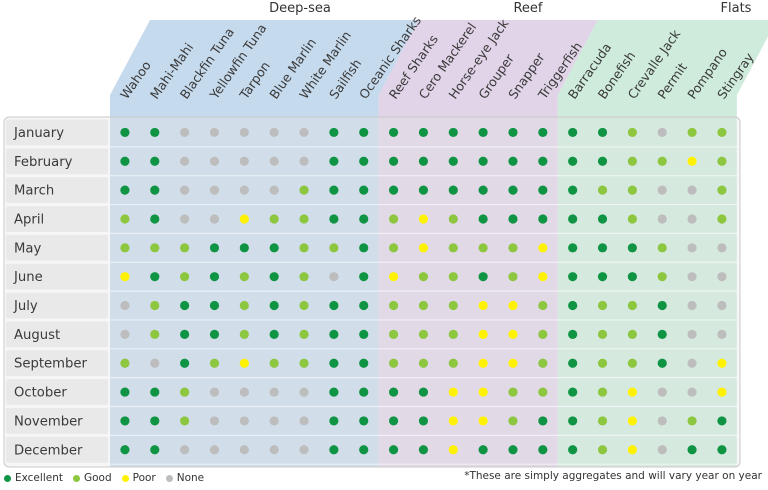 The height and width of the screenshot is (490, 768). Describe the element at coordinates (138, 478) in the screenshot. I see `legend-item-poor: Poor` at that location.